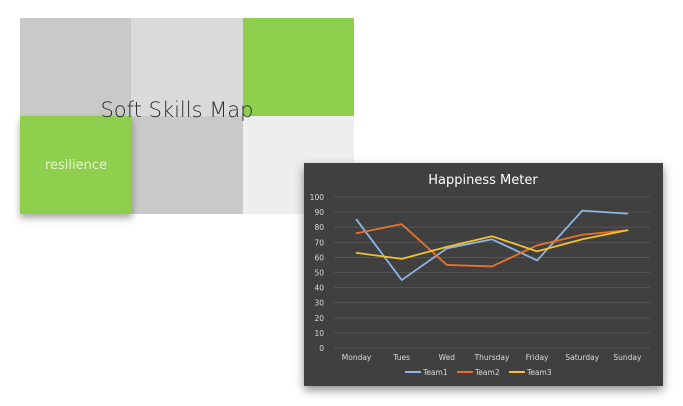 Image resolution: width=683 pixels, height=406 pixels. What do you see at coordinates (487, 372) in the screenshot?
I see `legend-label: Team2` at bounding box center [487, 372].